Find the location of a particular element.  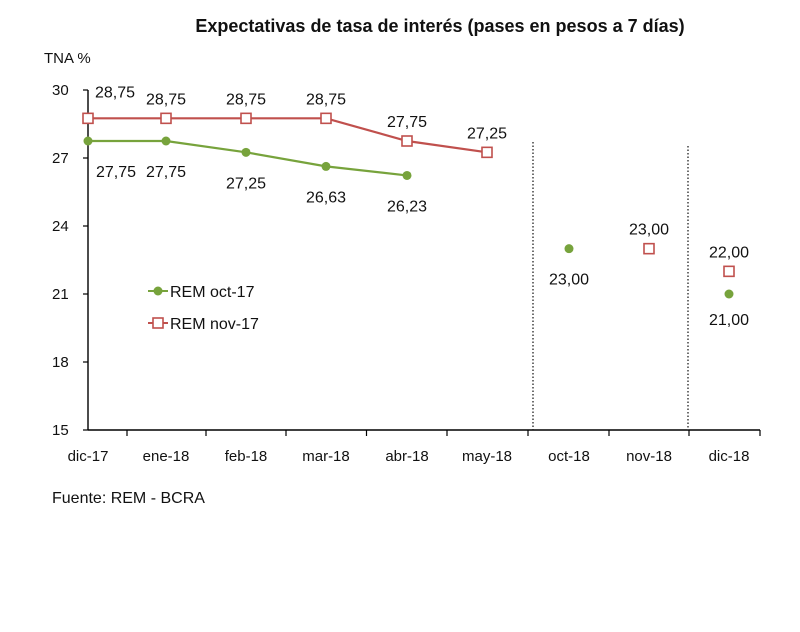

x-tick-label: dic-17 is located at coordinates (88, 456).